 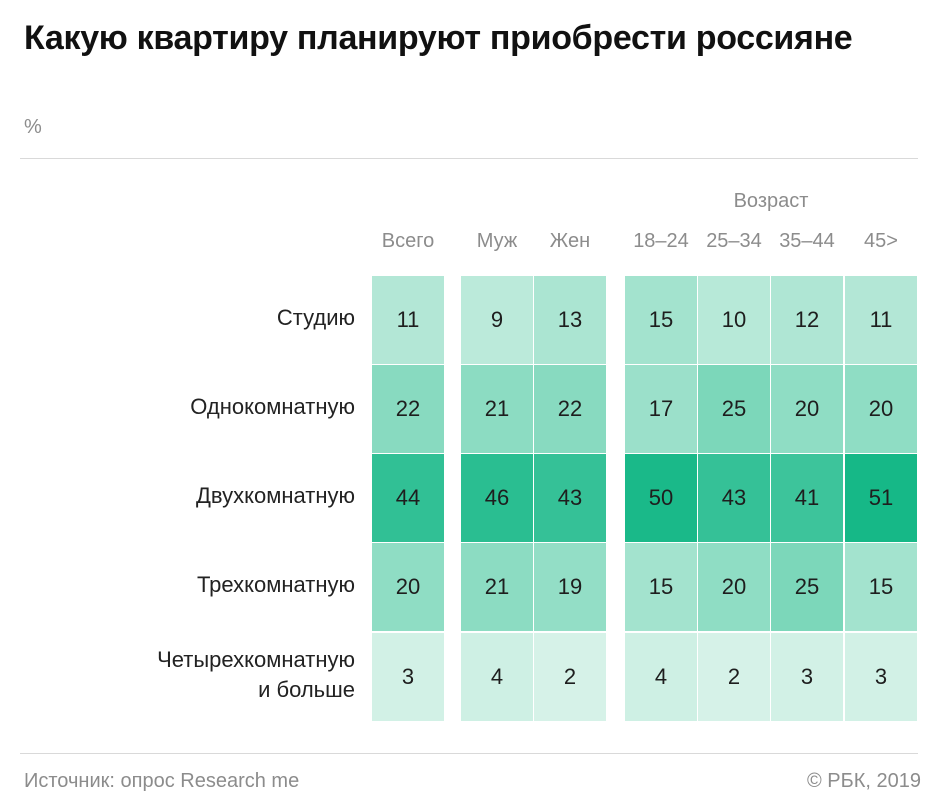 What do you see at coordinates (162, 781) in the screenshot?
I see `source-note: Источник: опрос Research me` at bounding box center [162, 781].